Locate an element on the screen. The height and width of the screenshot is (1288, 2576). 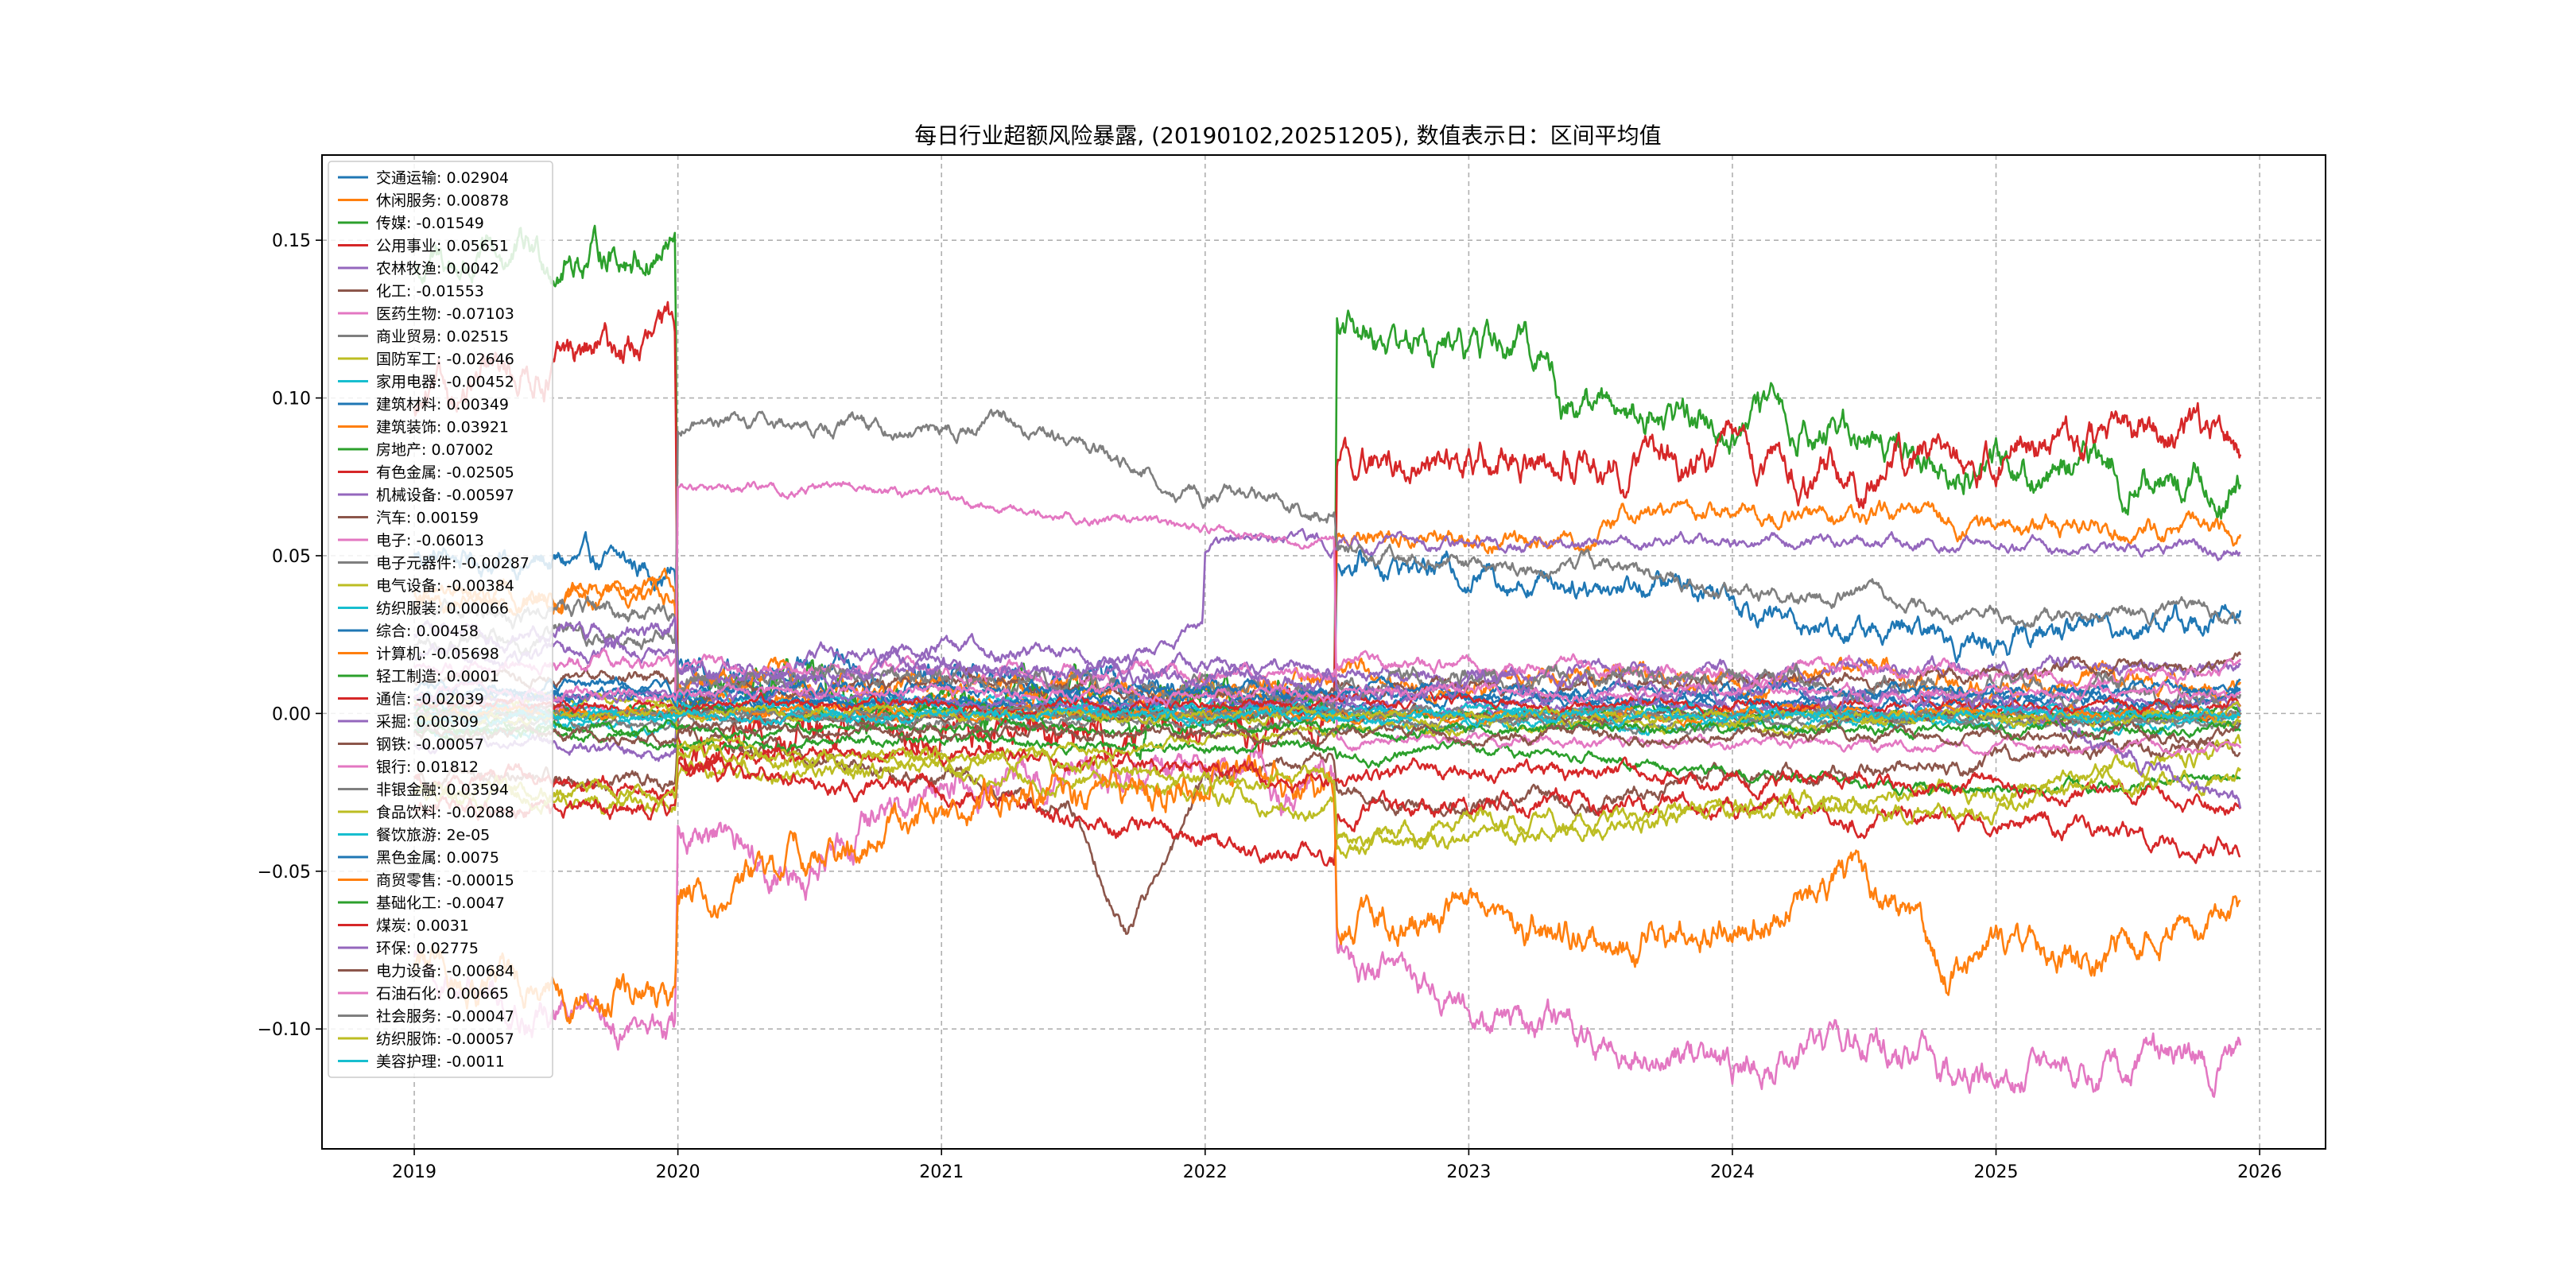
legend-label: 基础化工: -0.0047 is located at coordinates (440, 903).